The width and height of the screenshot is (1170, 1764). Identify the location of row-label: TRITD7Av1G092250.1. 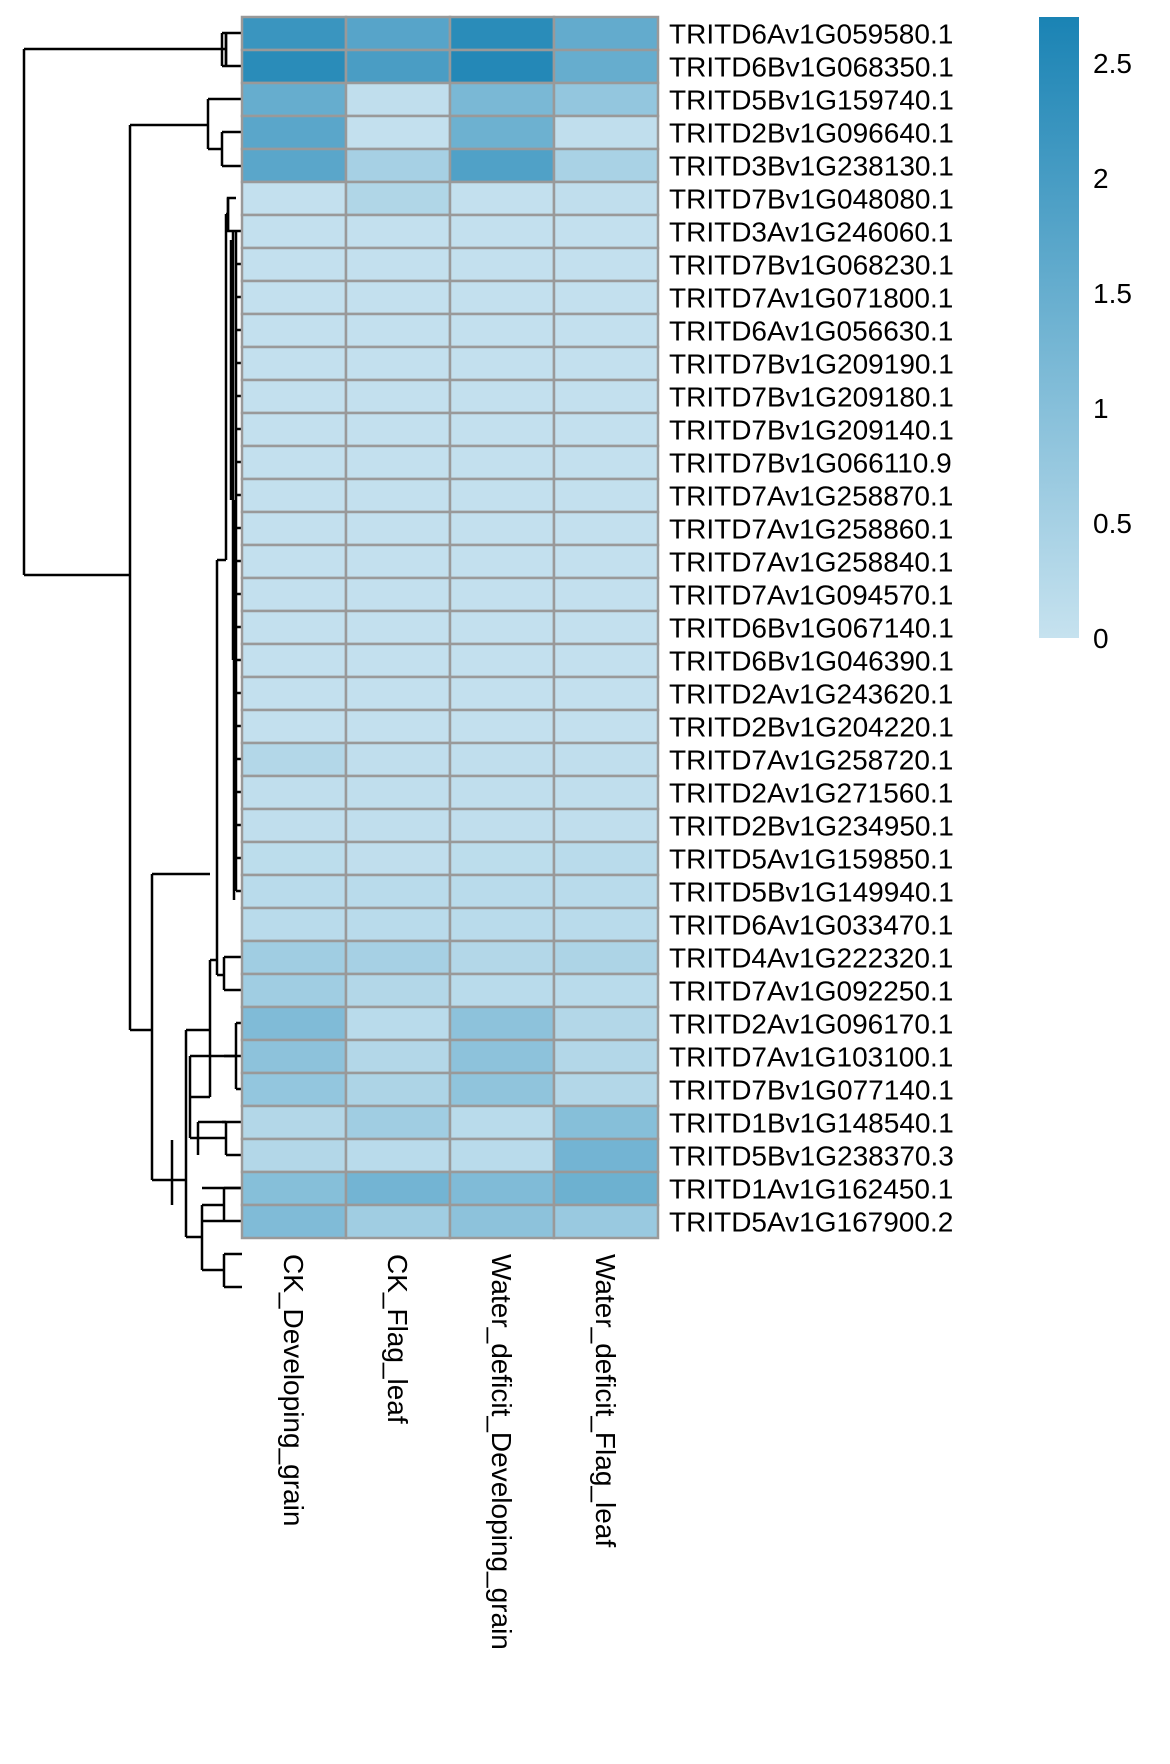
(811, 991).